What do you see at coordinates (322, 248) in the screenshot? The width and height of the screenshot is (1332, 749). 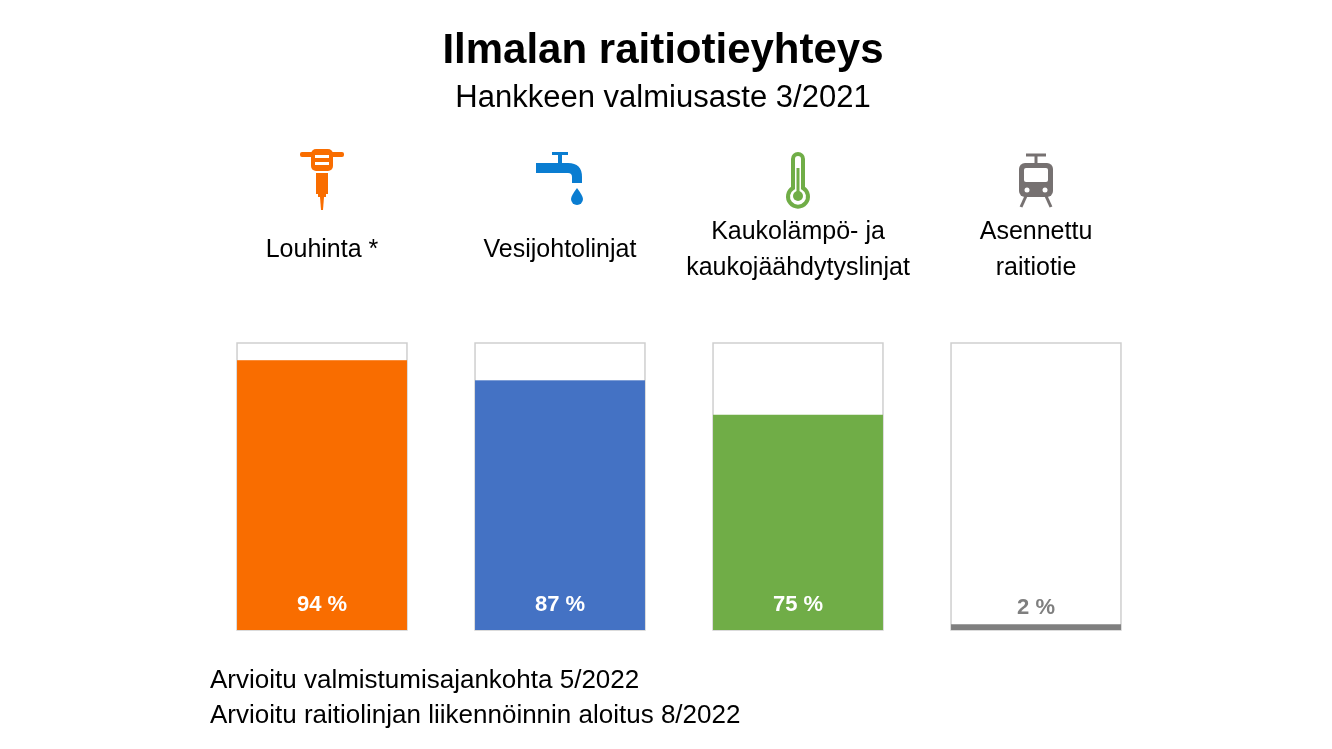 I see `x-tick-label: Louhinta *` at bounding box center [322, 248].